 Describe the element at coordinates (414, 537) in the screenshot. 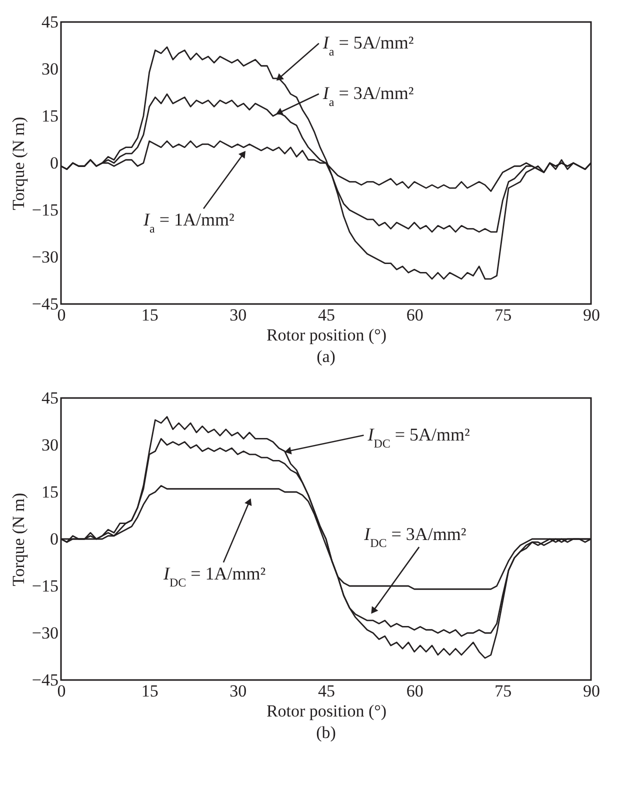

I see `annotation: I$_{DC}$ = 3A/mm²` at that location.